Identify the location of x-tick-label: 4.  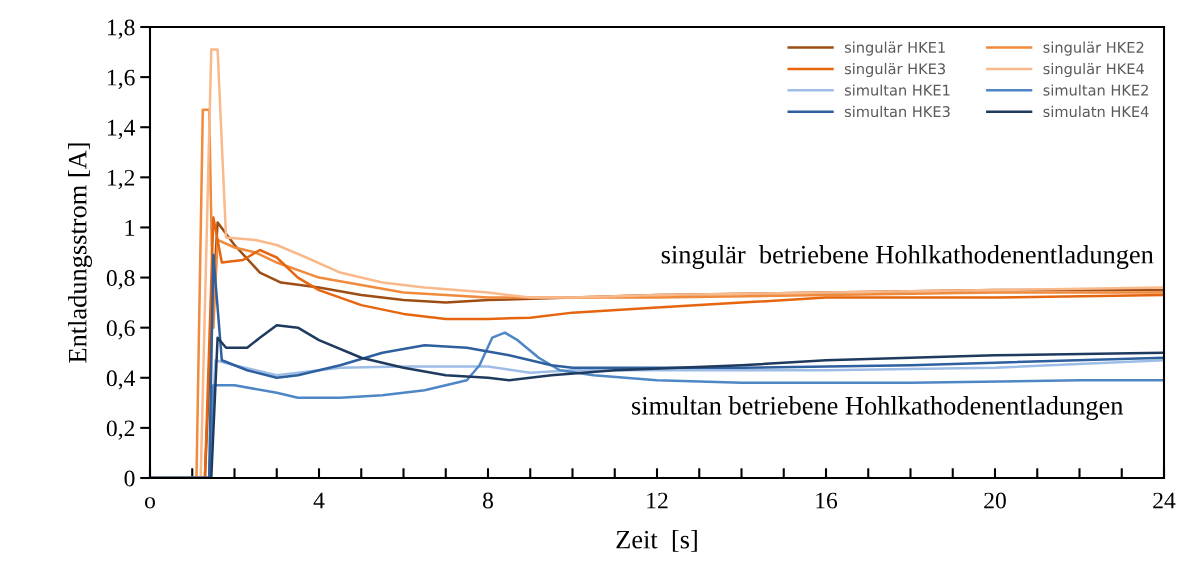
(319, 500).